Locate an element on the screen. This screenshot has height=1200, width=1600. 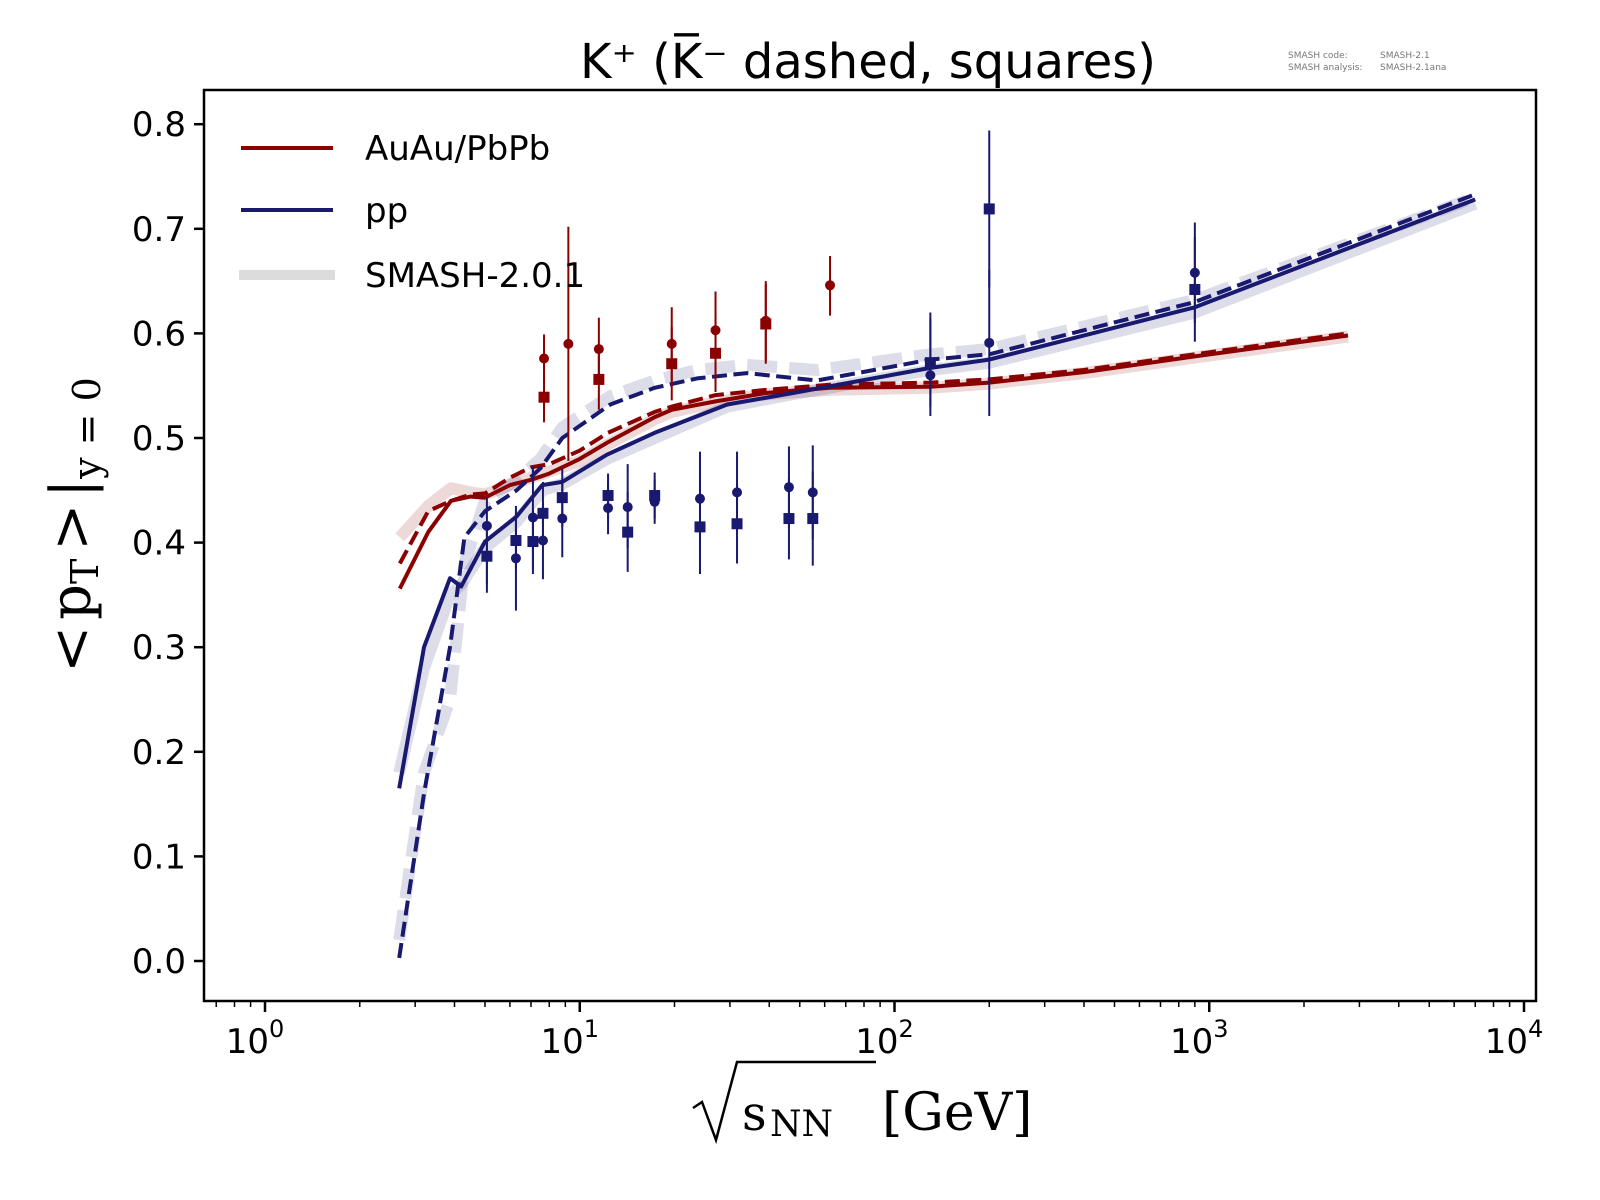
y-label-p: p is located at coordinates (71, 602).